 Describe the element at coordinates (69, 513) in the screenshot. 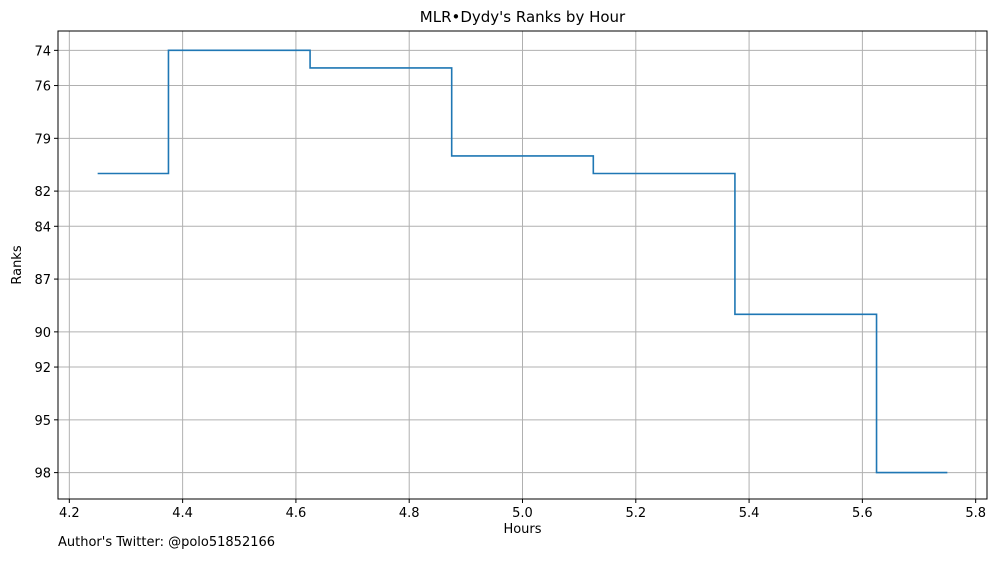

I see `x-tick-label: 4.2` at that location.